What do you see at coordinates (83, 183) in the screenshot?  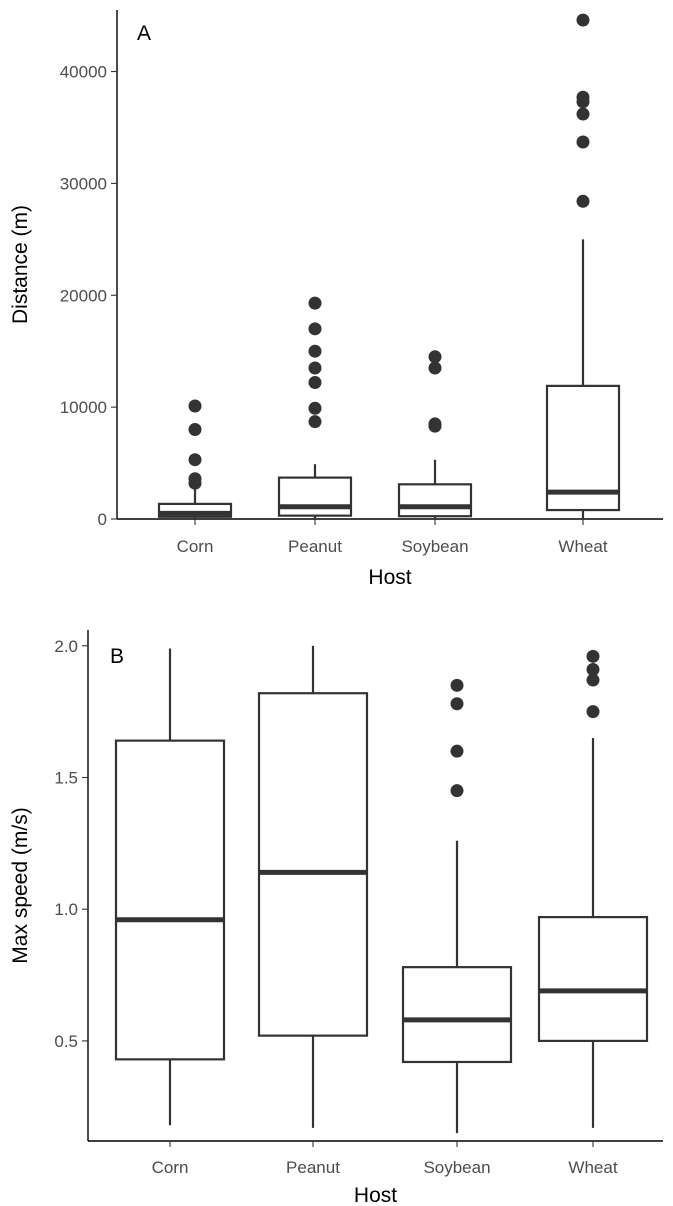 I see `y-tick-label: 30000` at bounding box center [83, 183].